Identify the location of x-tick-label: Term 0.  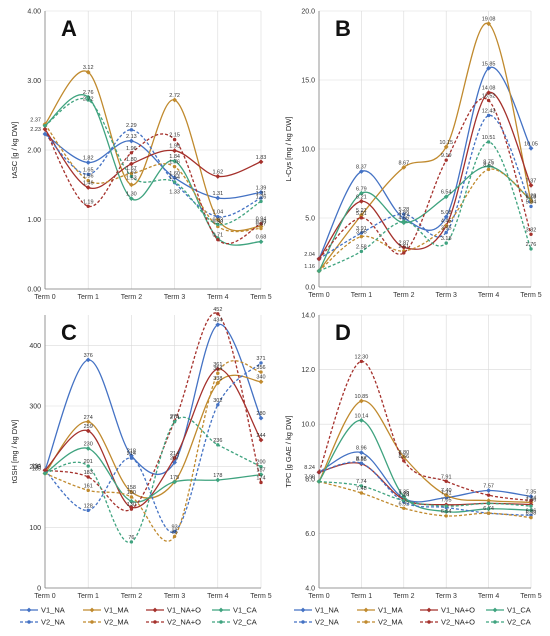
(45, 297).